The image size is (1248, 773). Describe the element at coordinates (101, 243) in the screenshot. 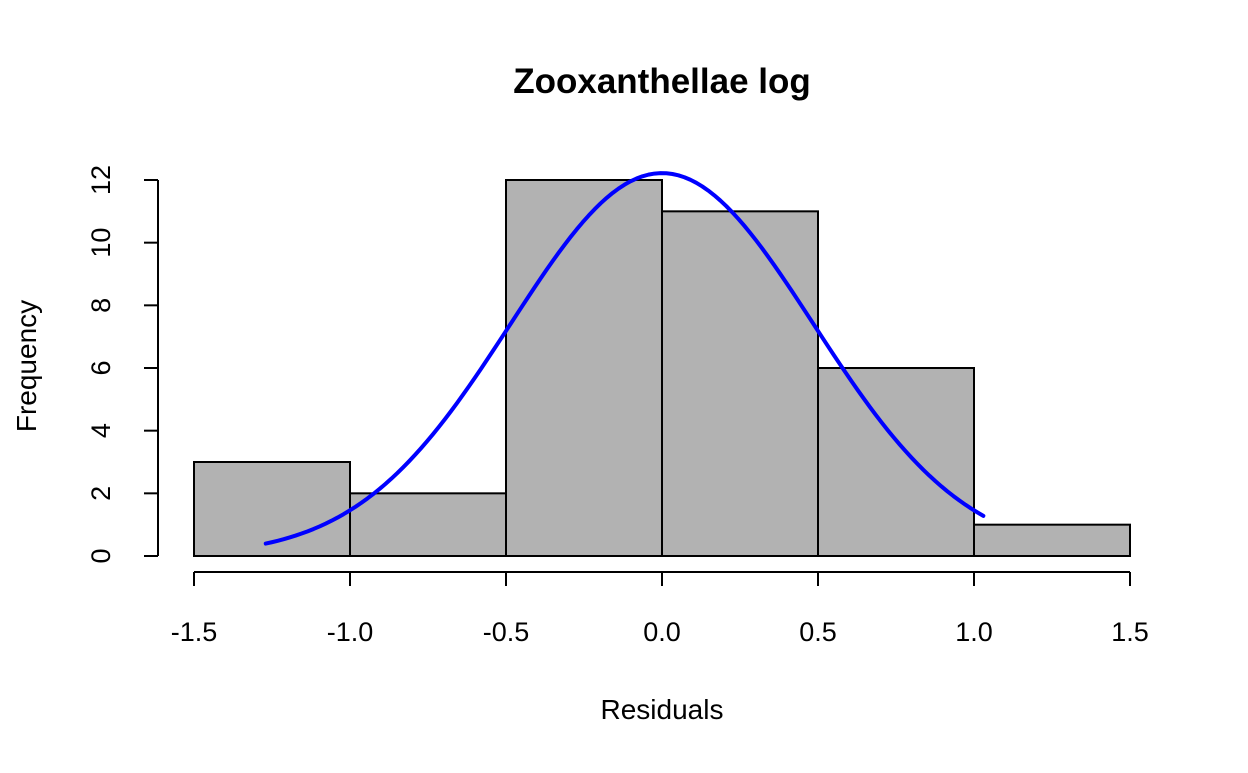

I see `y-tick-label: 10` at that location.